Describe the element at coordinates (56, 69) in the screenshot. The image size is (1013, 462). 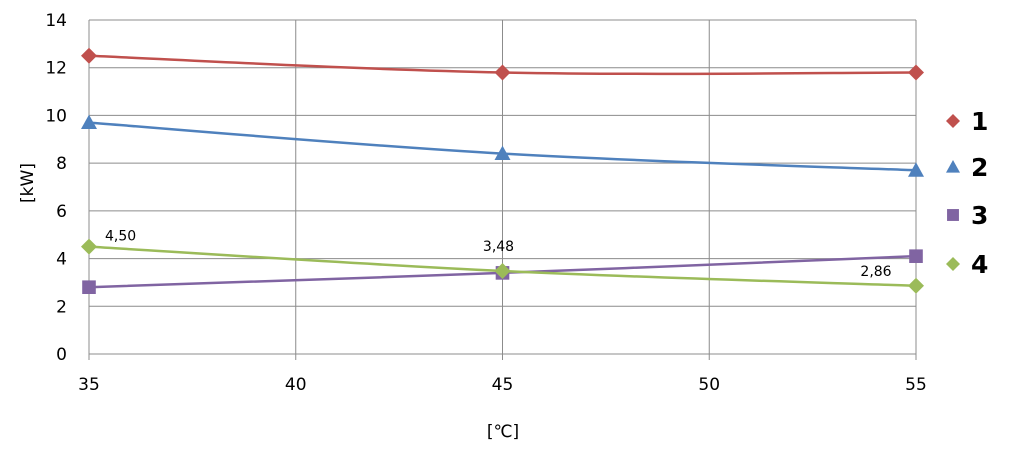
I see `y-tick-label: 12` at that location.